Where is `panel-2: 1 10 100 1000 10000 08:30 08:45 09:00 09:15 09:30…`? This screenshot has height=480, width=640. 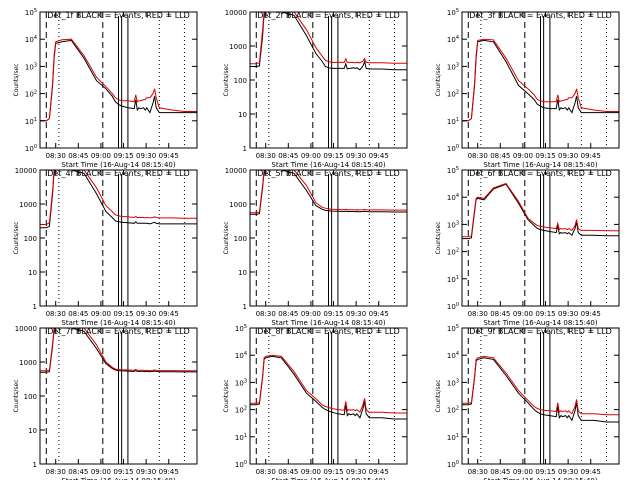
panel-2: 1 10 100 1000 10000 08:30 08:45 09:00 09:15 09:30… is located at coordinates (315, 89).